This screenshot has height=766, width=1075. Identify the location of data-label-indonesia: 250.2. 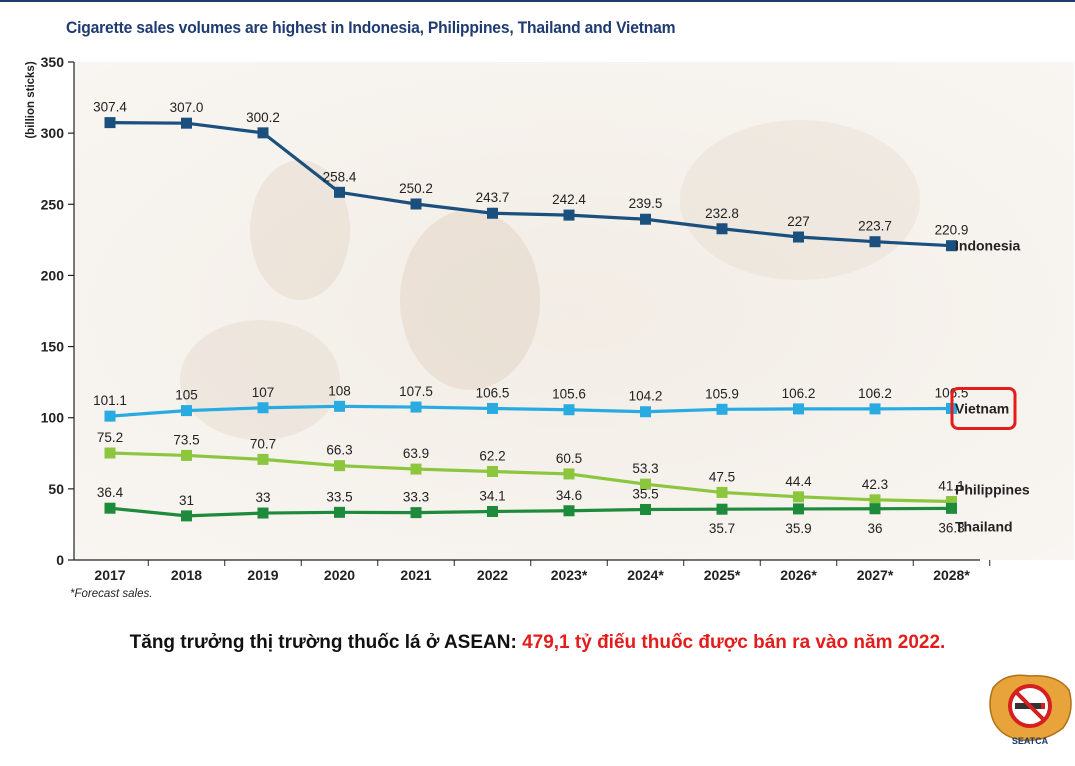
(416, 188).